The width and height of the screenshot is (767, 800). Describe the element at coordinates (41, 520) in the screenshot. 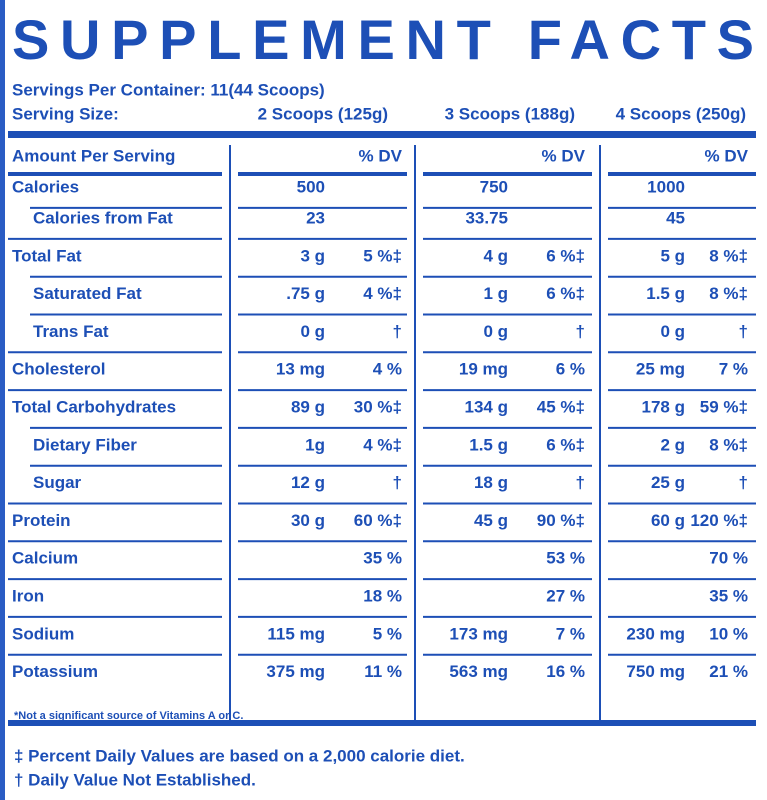

I see `nutrient-name: Protein` at that location.